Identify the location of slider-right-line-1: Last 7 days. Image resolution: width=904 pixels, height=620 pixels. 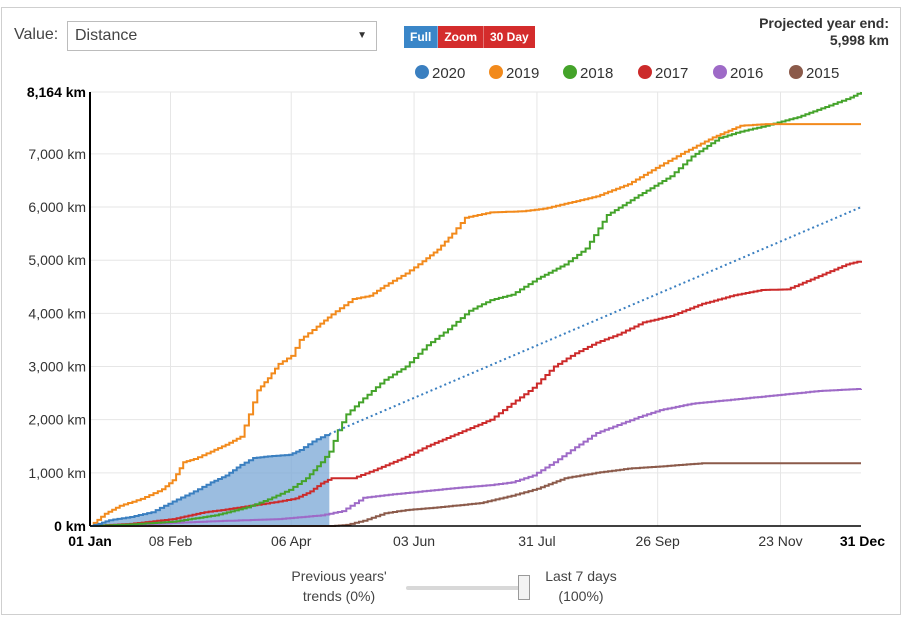
(581, 576).